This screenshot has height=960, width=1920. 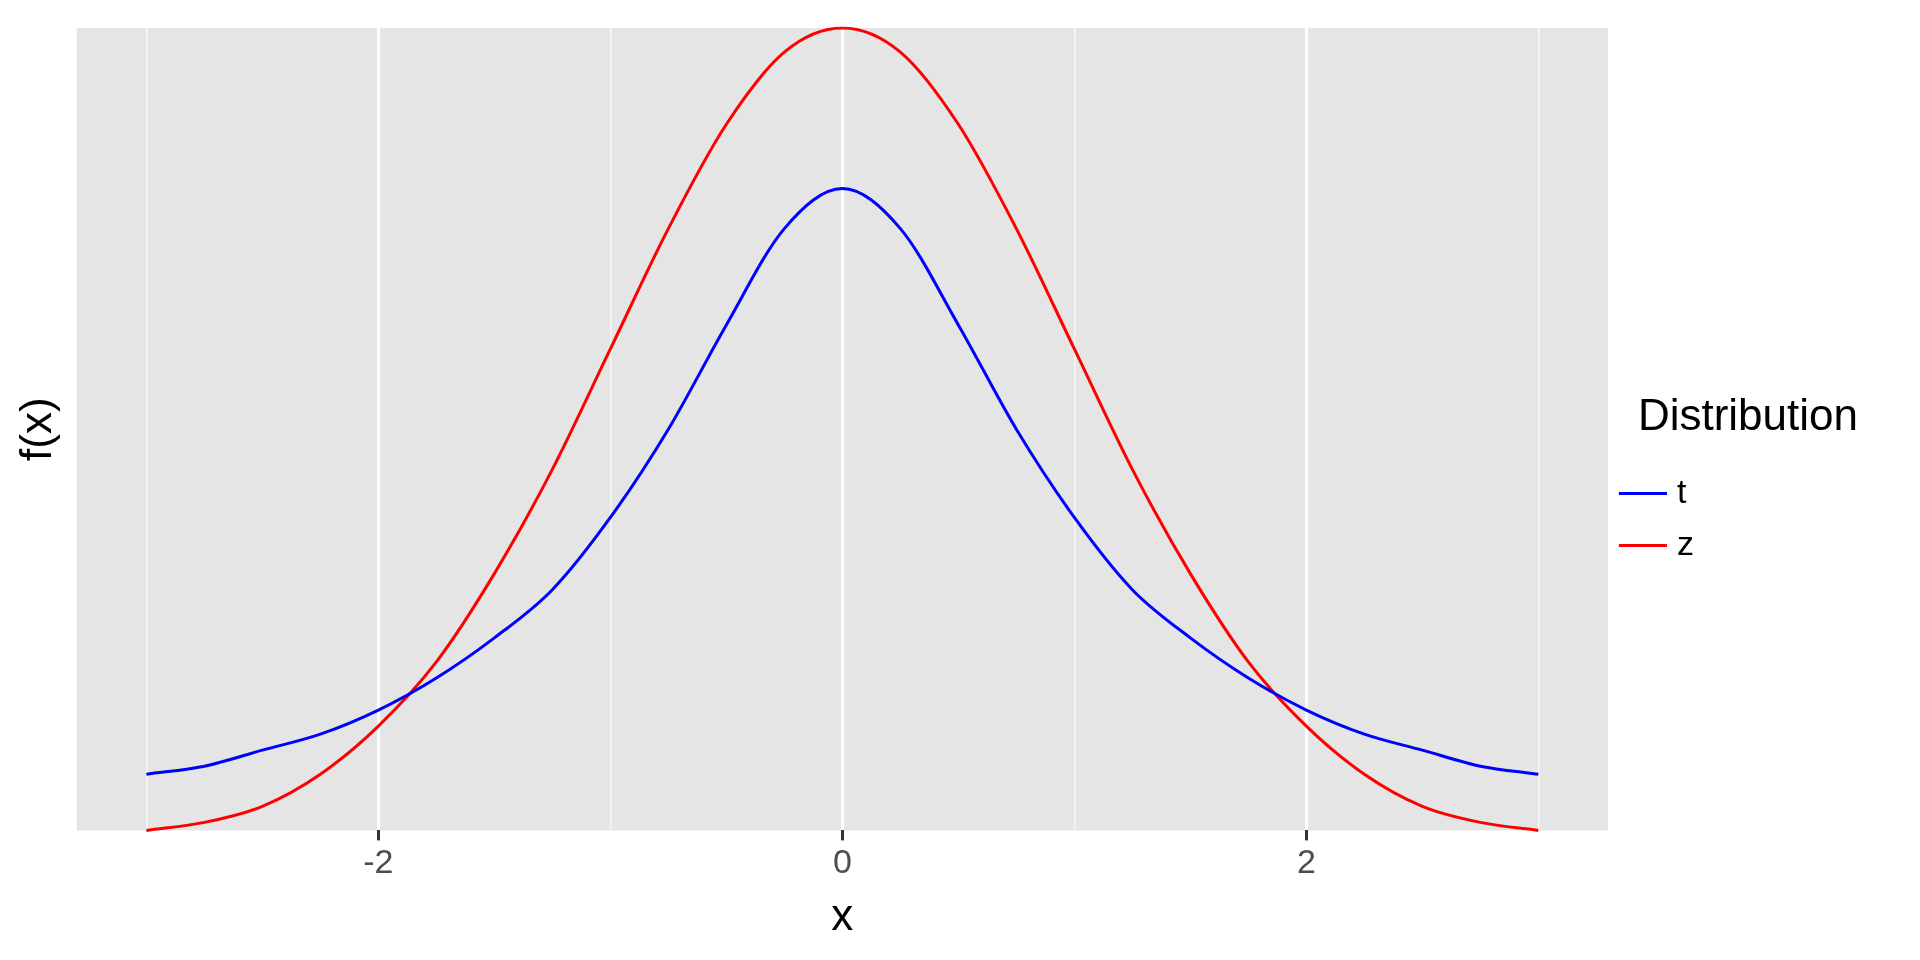 I want to click on x-tick-label: 2, so click(x=1306, y=861).